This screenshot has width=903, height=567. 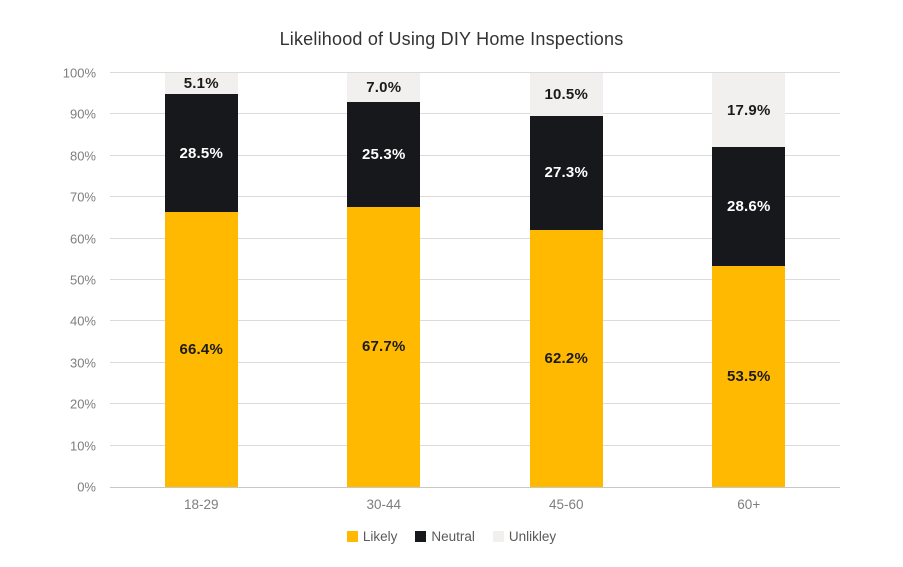 I want to click on y-axis-tick-label: 90%, so click(x=82, y=114).